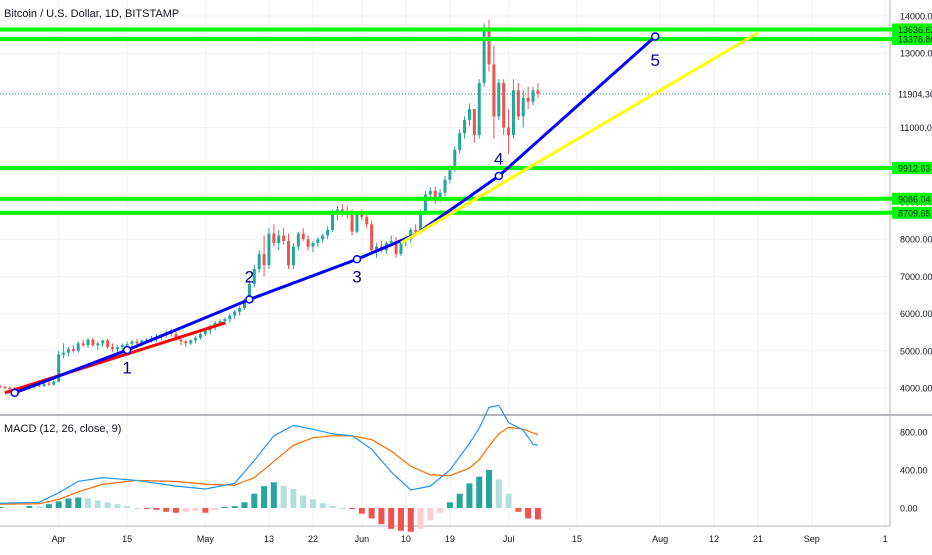  I want to click on x-tick-label: 19, so click(450, 539).